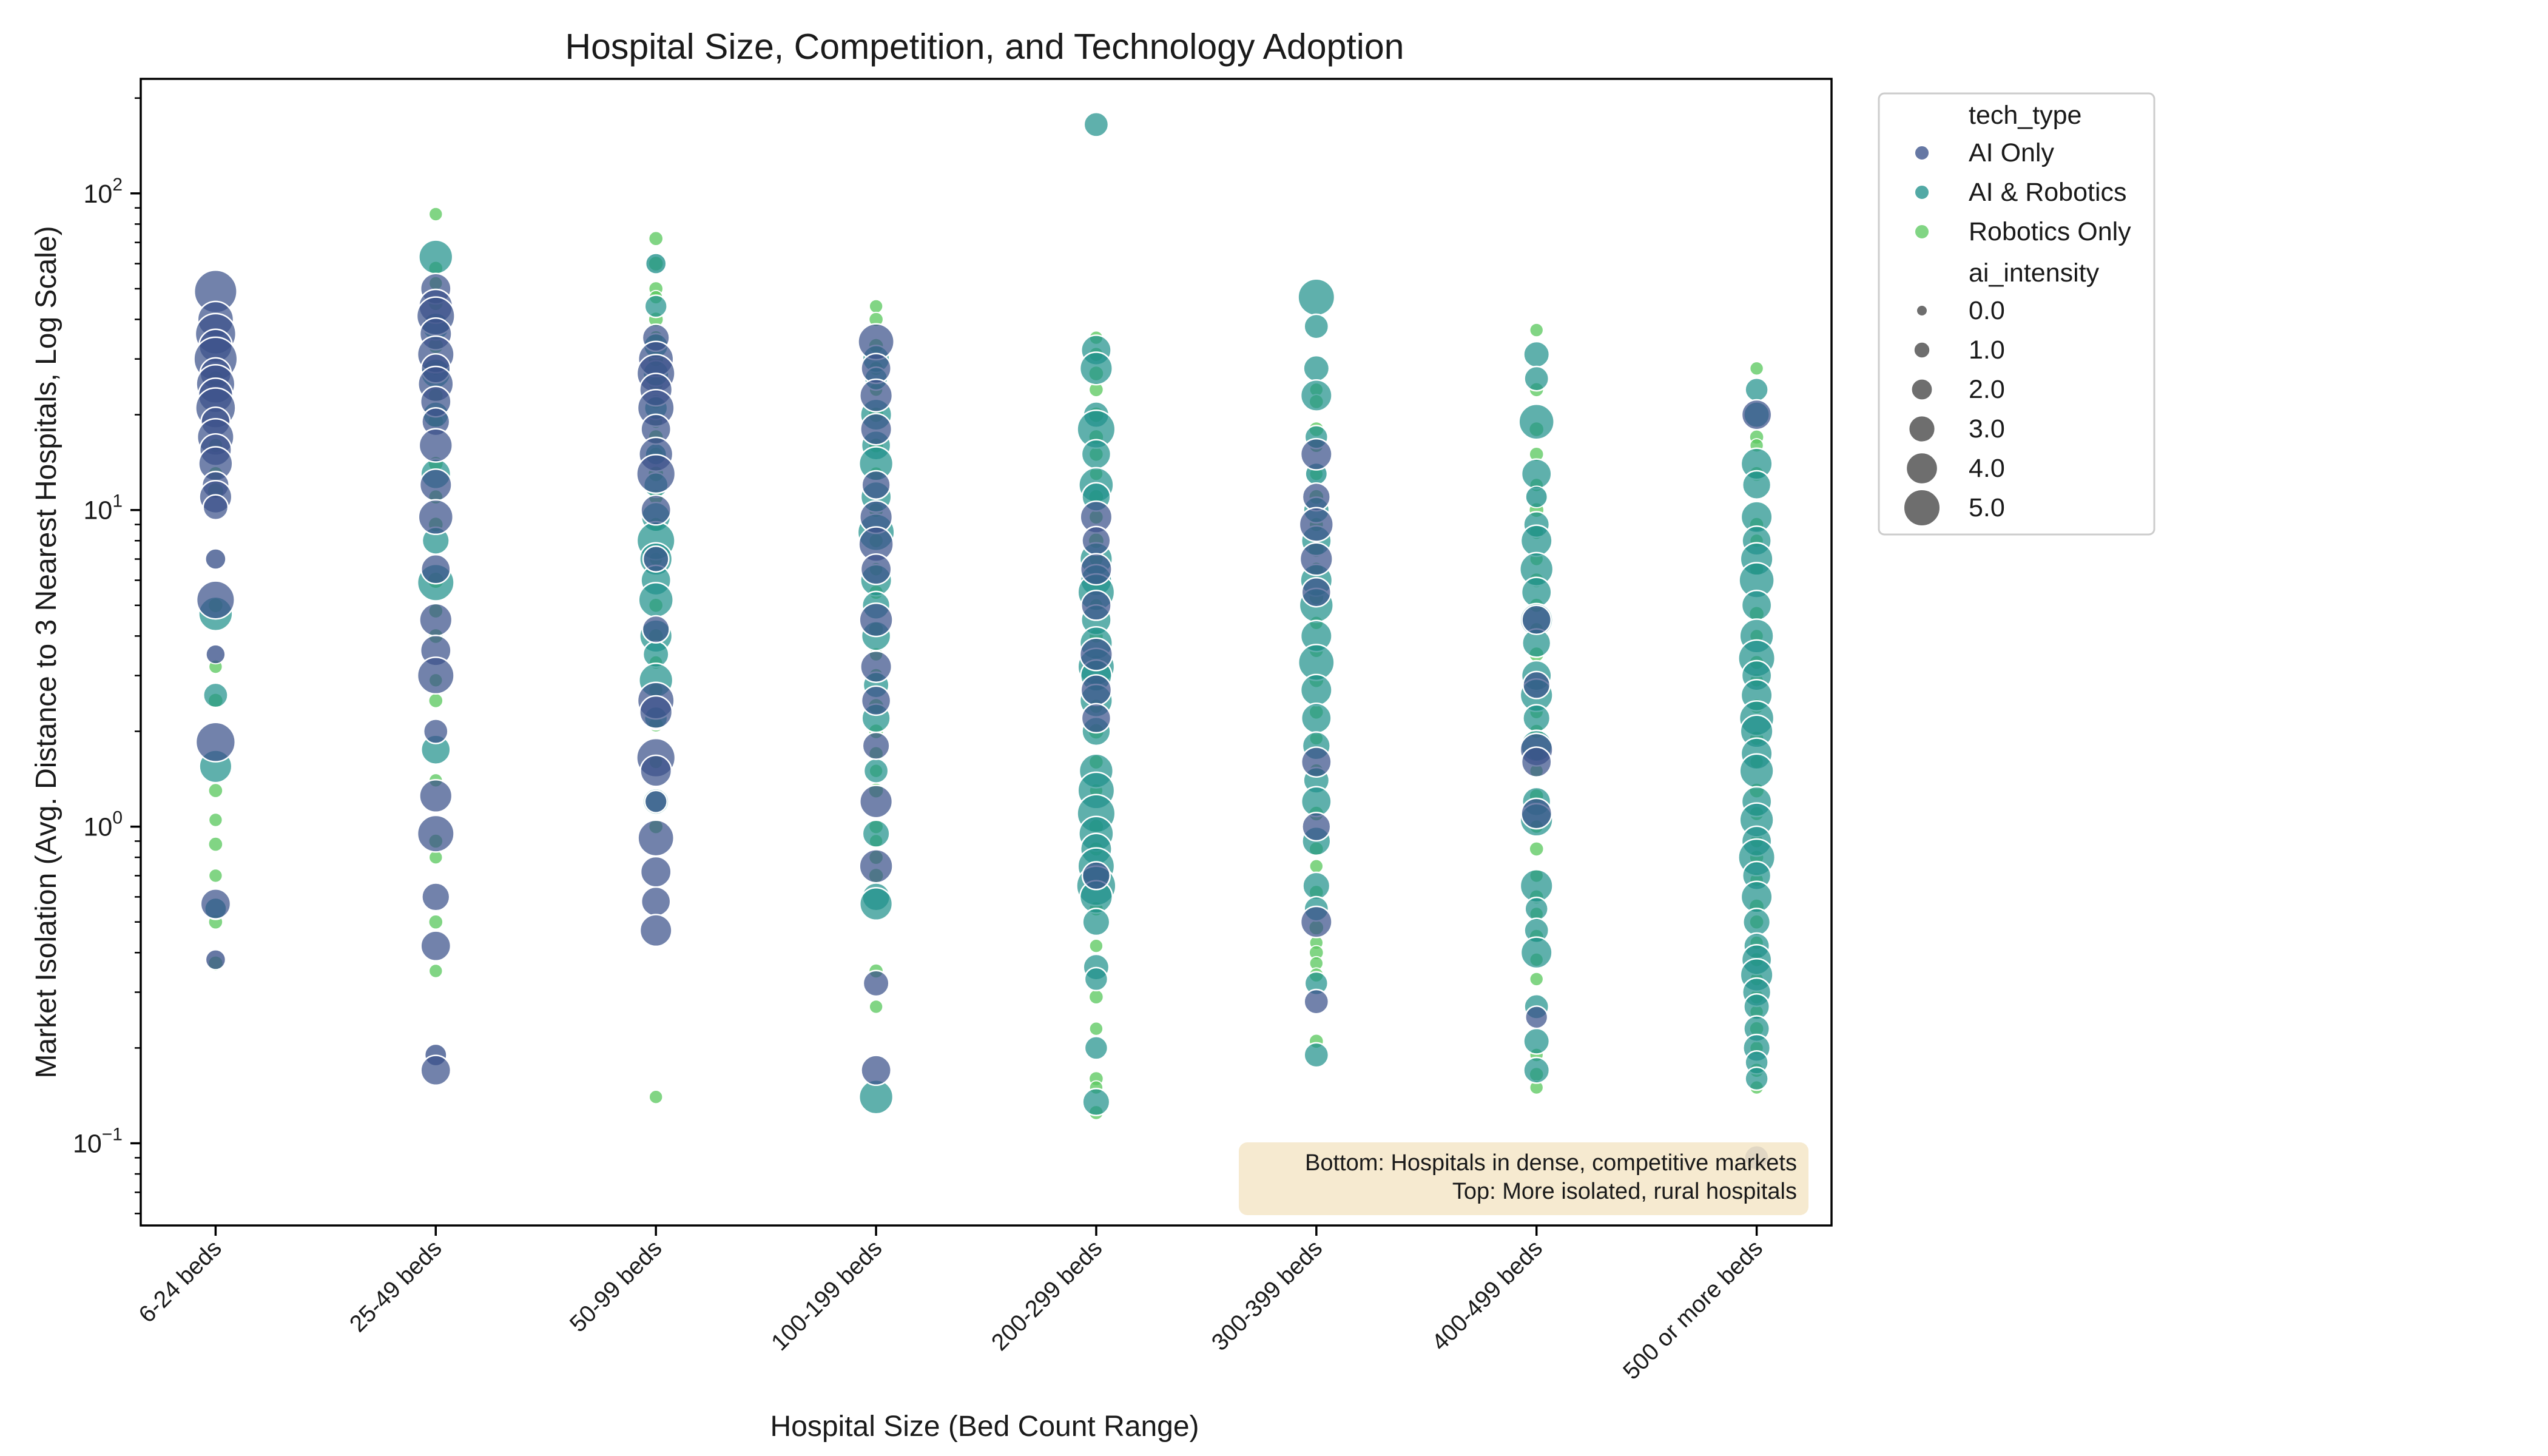  Describe the element at coordinates (984, 1426) in the screenshot. I see `x-axis-label: Hospital Size (Bed Count Range)` at that location.